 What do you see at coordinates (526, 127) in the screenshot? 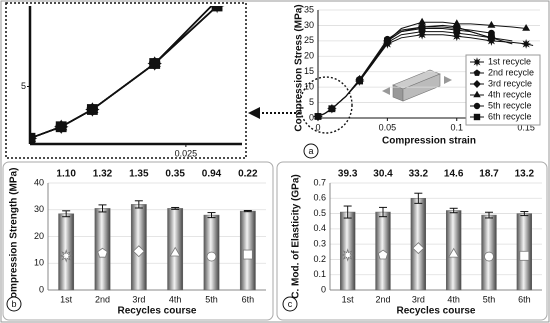
I see `x-tick-label: 0.15` at bounding box center [526, 127].